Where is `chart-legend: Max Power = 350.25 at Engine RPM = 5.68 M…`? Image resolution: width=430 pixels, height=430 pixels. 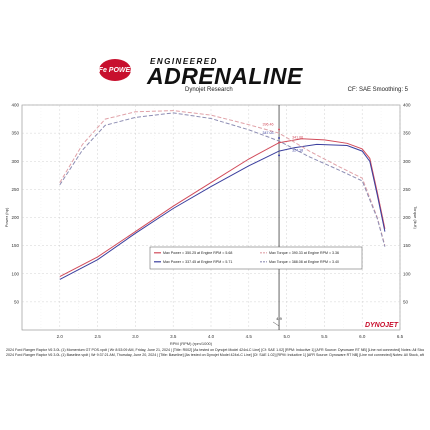 chart-legend: Max Power = 350.25 at Engine RPM = 5.68 M… is located at coordinates (256, 258).